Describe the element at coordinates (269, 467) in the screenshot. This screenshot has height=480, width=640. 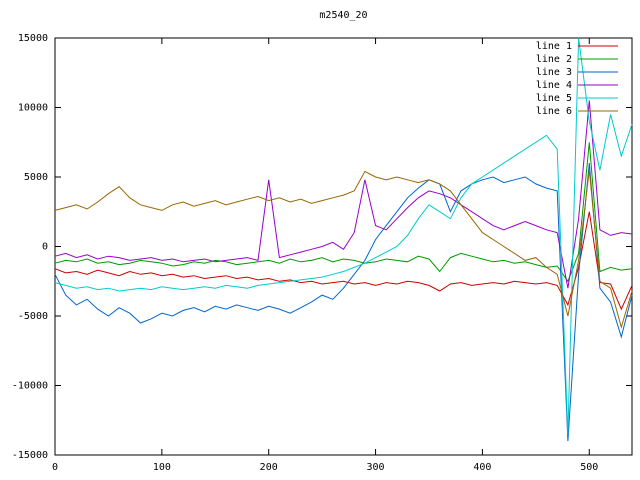
I see `x-tick-label: 200` at that location.